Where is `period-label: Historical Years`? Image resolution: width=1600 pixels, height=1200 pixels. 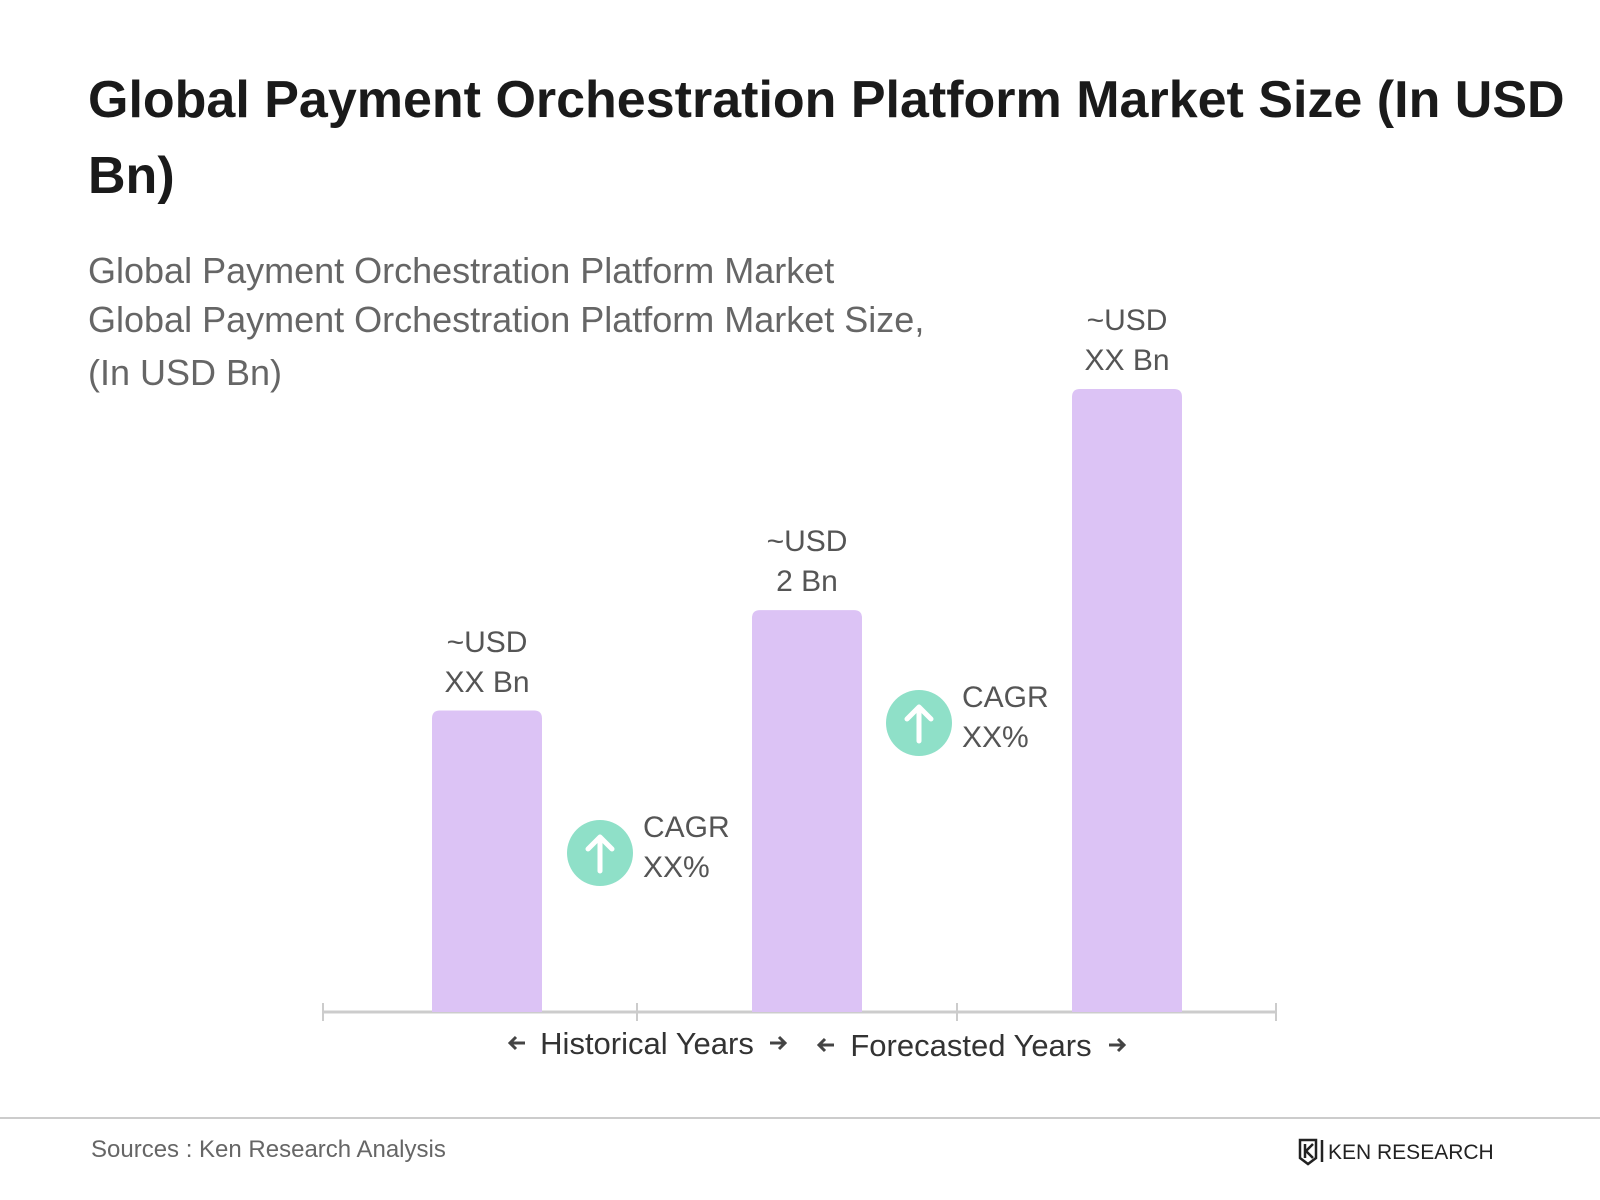
period-label: Historical Years is located at coordinates (647, 1043).